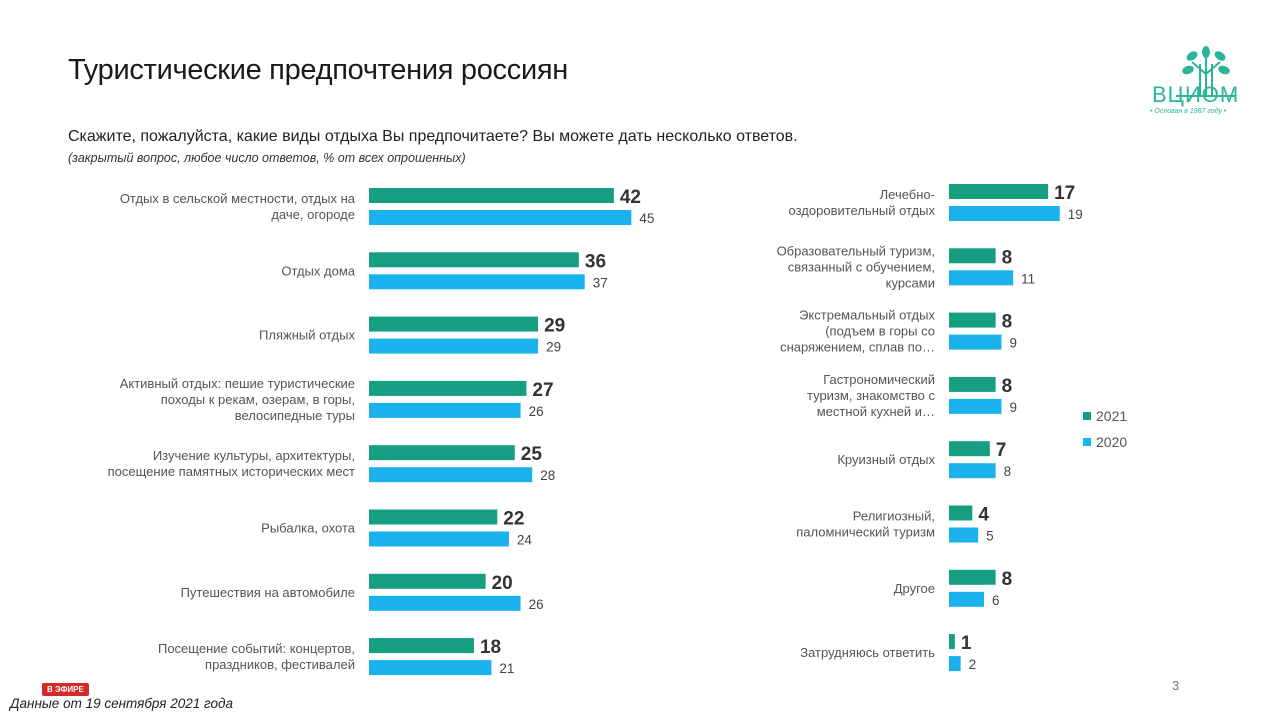 The width and height of the screenshot is (1280, 720). What do you see at coordinates (996, 600) in the screenshot?
I see `value-2020-14: 6` at bounding box center [996, 600].